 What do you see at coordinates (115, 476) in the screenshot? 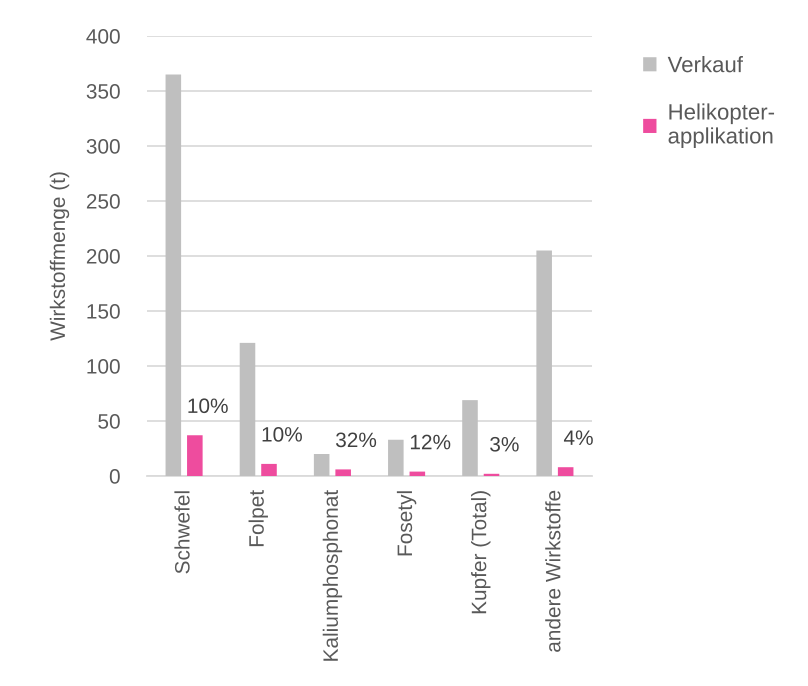
I see `y-tick-label: 0` at bounding box center [115, 476].